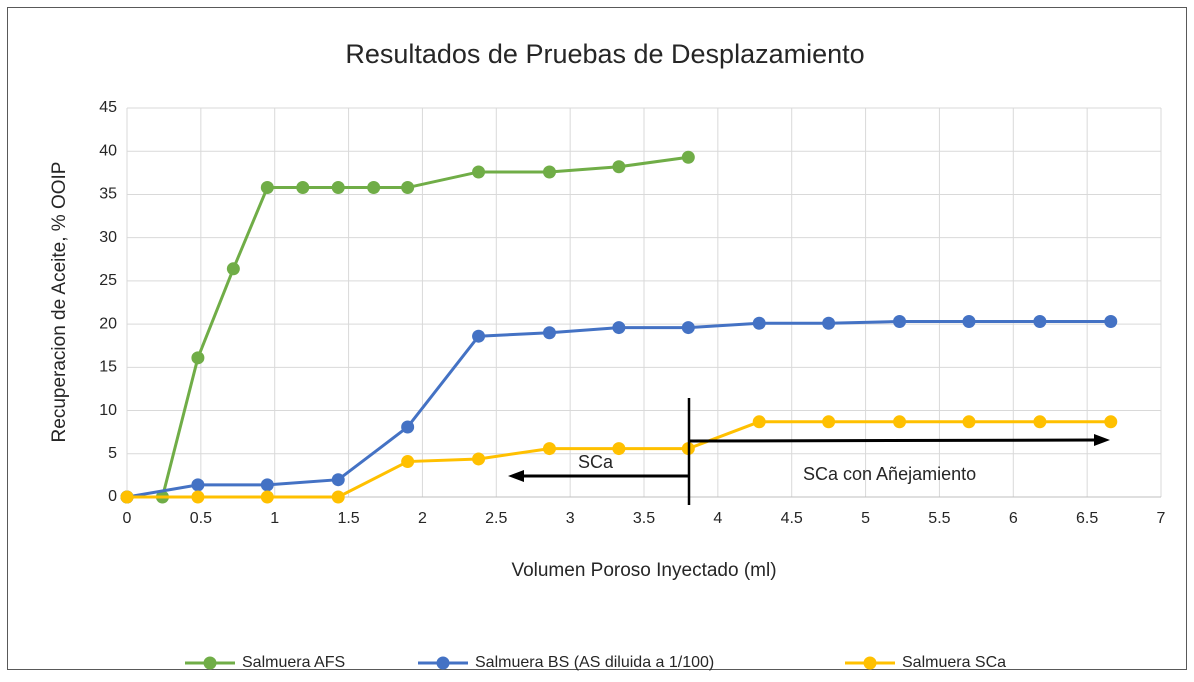 The image size is (1194, 682). What do you see at coordinates (108, 150) in the screenshot?
I see `y-tick-label: 40` at bounding box center [108, 150].